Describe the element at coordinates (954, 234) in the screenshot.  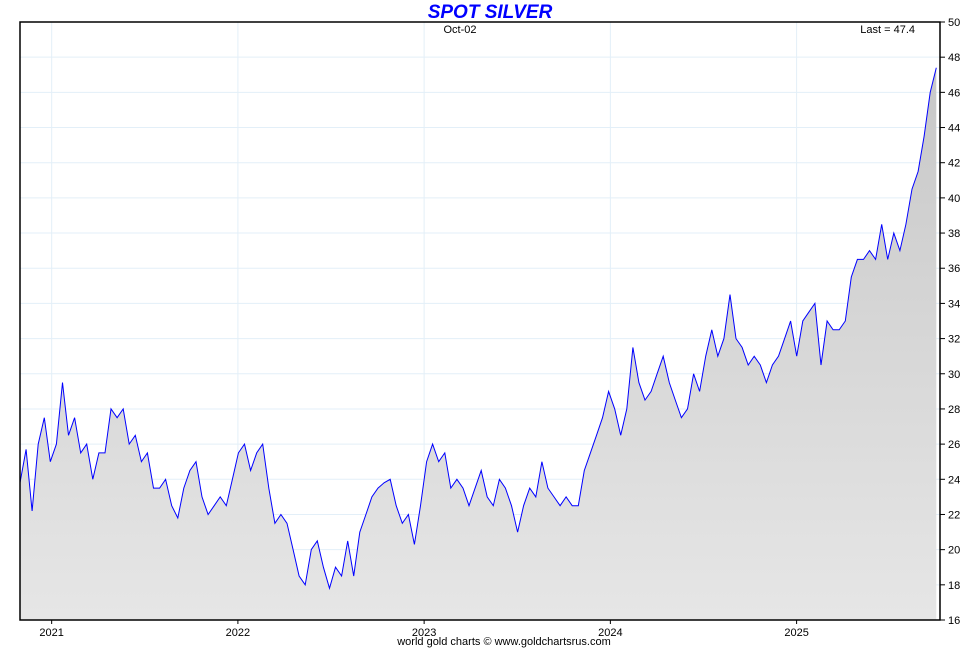
I see `y-tick-label: 38` at that location.